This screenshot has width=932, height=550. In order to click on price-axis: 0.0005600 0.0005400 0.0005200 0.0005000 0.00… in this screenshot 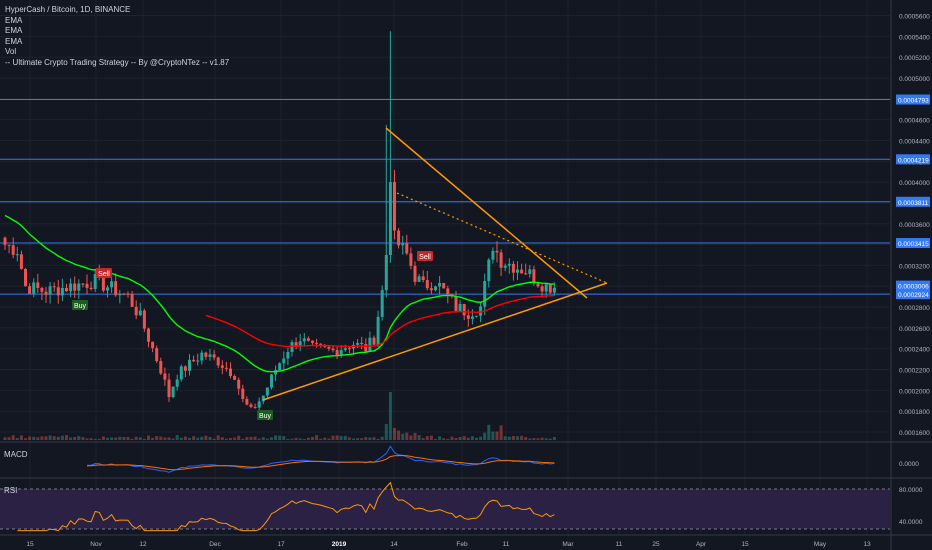, I will do `click(913, 270)`.